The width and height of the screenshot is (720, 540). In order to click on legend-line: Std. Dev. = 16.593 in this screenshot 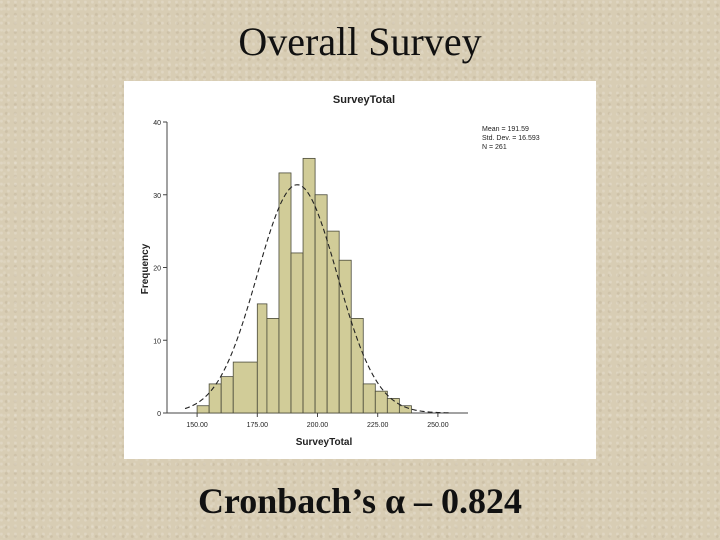, I will do `click(511, 138)`.